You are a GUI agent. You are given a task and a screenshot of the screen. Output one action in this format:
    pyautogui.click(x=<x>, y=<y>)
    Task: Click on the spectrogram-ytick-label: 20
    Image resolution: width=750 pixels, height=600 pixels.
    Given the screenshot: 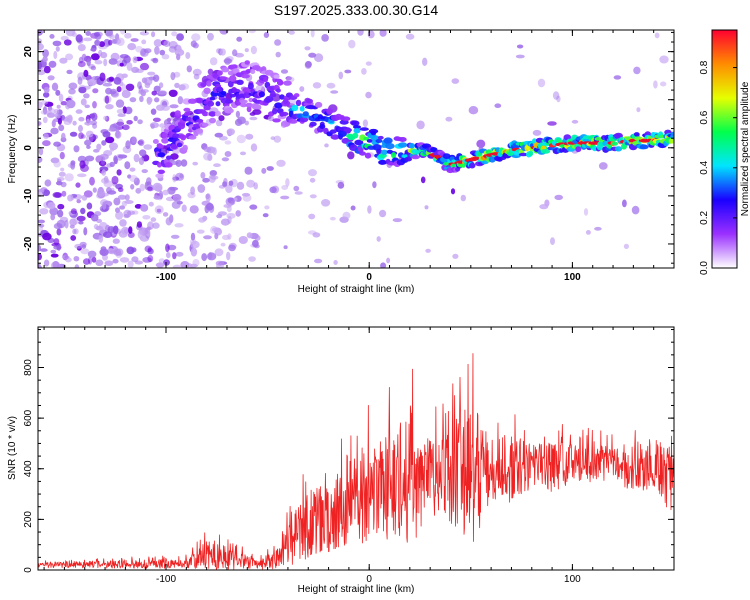 What is the action you would take?
    pyautogui.click(x=28, y=52)
    